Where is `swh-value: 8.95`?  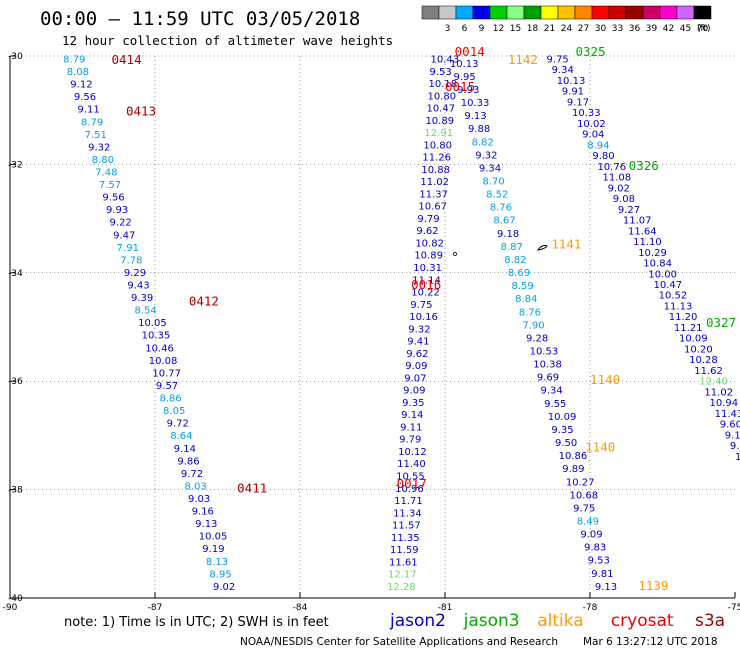
swh-value: 8.95 is located at coordinates (220, 574).